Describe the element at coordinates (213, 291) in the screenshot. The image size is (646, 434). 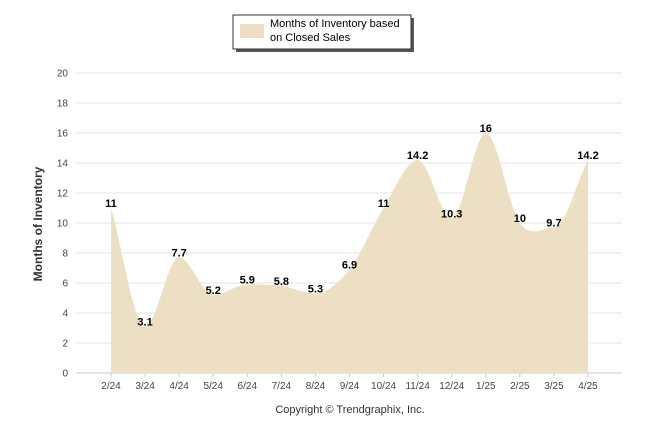
I see `data-label: 5.2` at that location.